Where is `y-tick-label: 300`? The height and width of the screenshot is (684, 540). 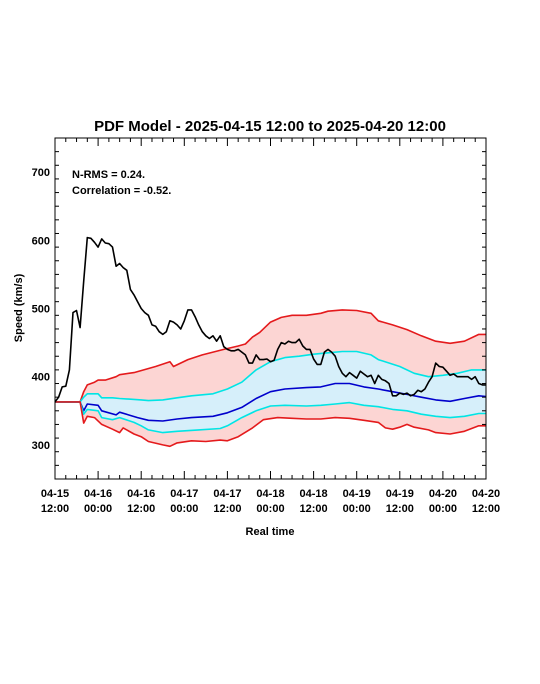
y-tick-label: 300 is located at coordinates (41, 446).